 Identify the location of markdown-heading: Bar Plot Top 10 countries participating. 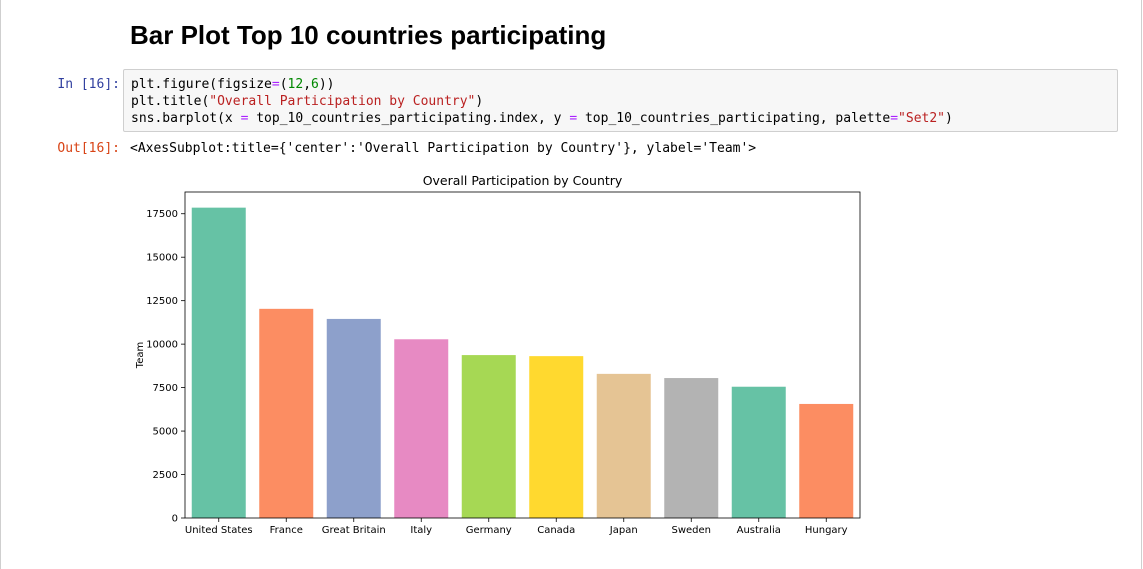
(368, 35).